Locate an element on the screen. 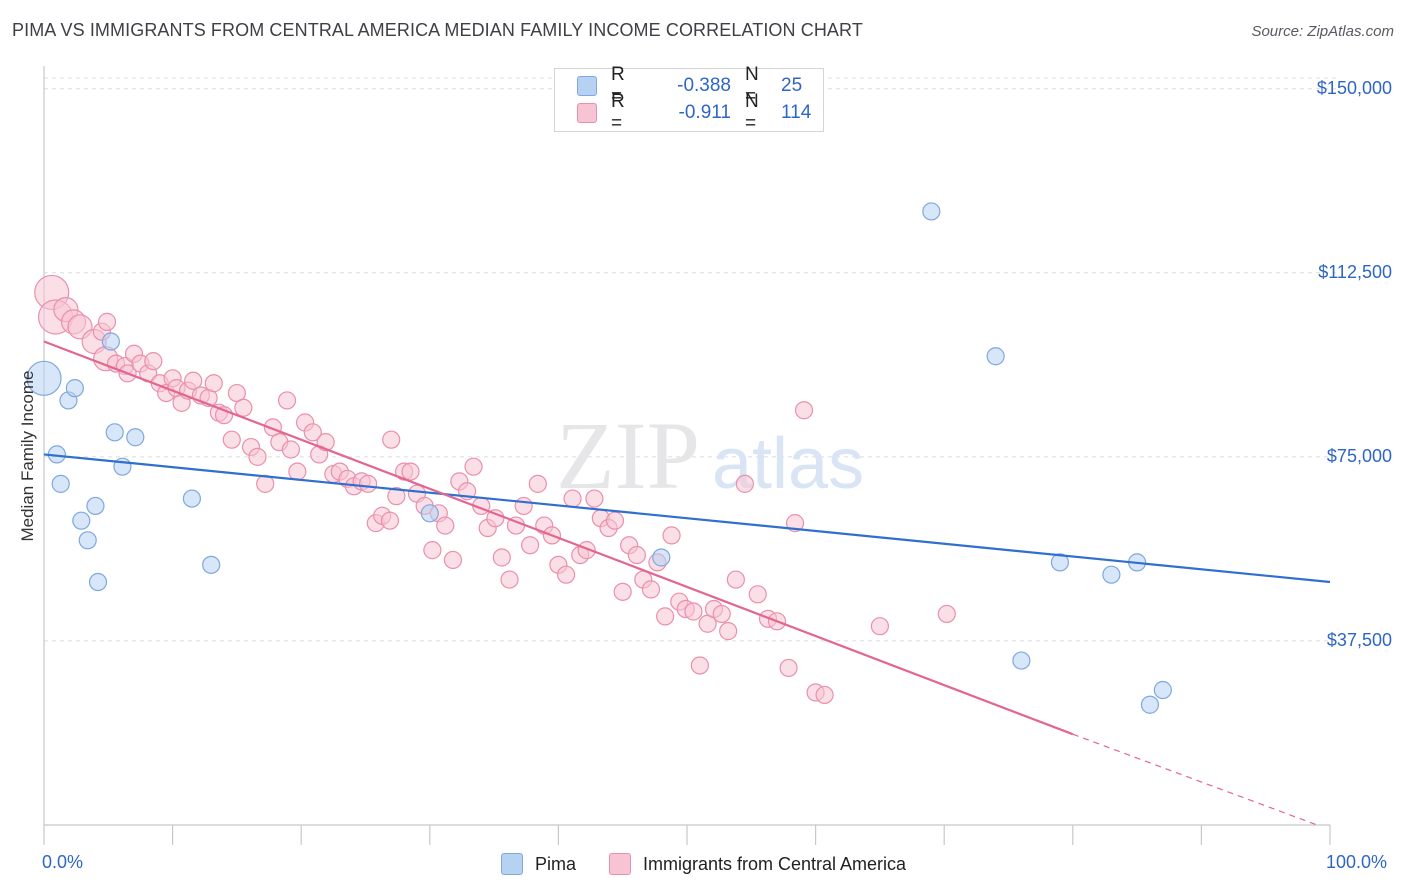 This screenshot has width=1406, height=892. legend-row-pima: R = -0.388 N = 25 is located at coordinates (690, 85).